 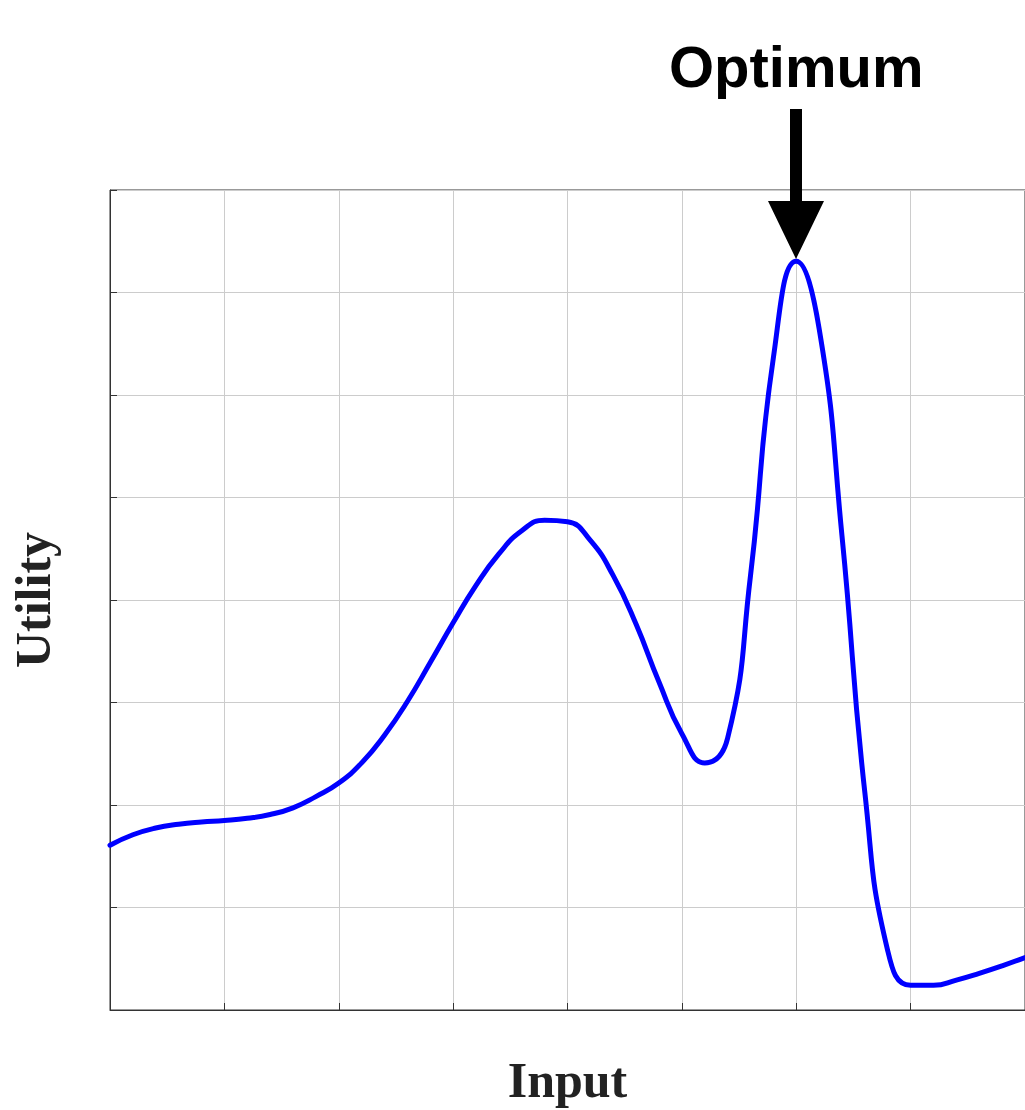 I want to click on x-axis-title: Input, so click(x=567, y=1080).